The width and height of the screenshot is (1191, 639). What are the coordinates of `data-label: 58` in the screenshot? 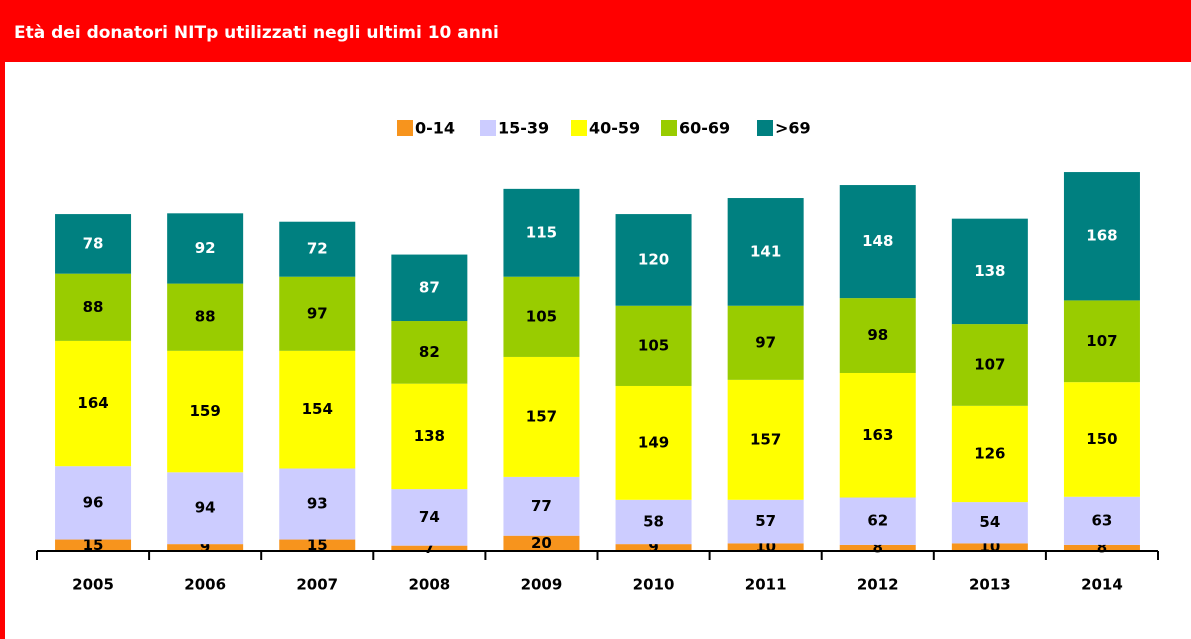 It's located at (653, 521).